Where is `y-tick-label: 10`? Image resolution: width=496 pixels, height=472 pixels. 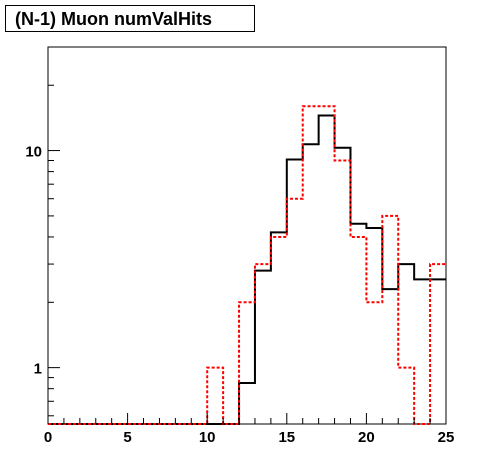
y-tick-label: 10 is located at coordinates (33, 152).